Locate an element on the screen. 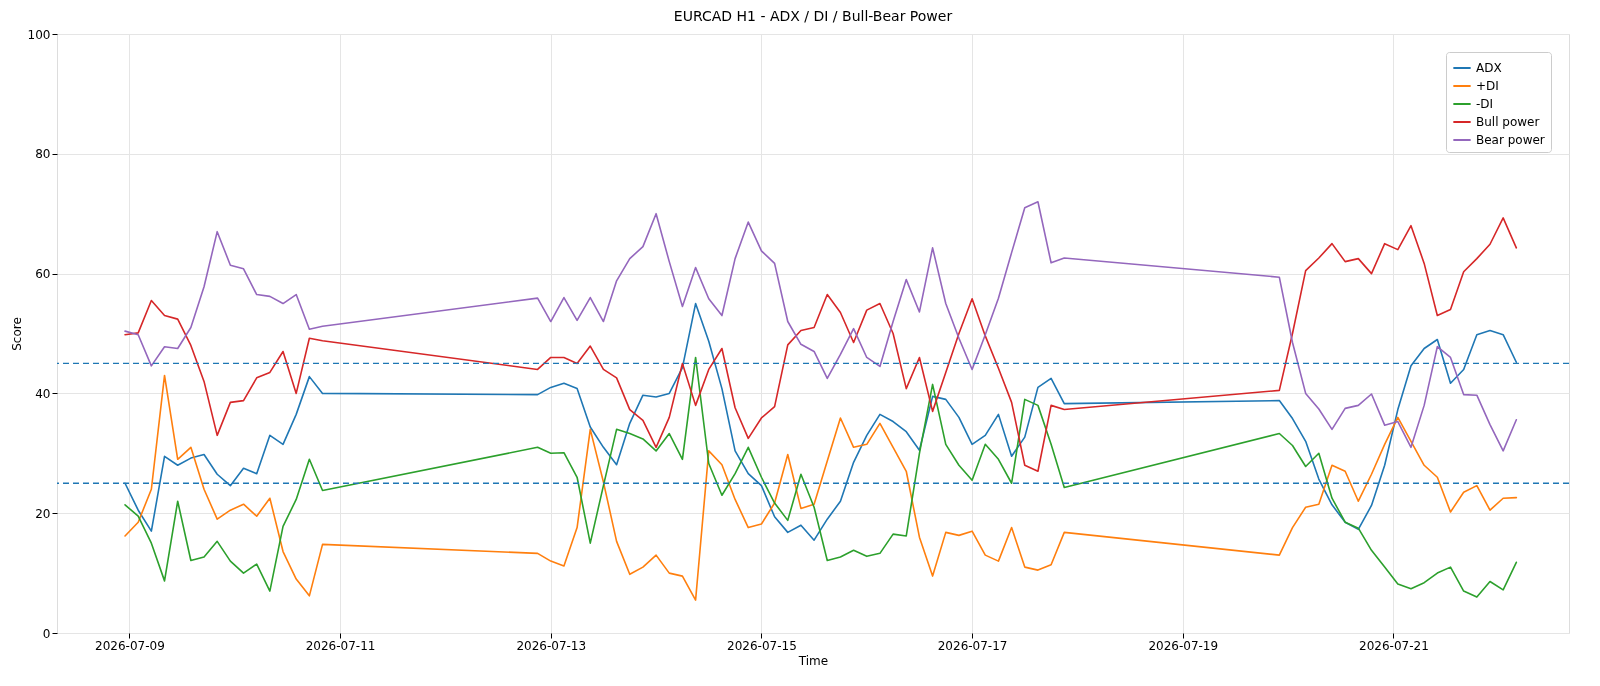  y-tick-label: 40 is located at coordinates (43, 393).